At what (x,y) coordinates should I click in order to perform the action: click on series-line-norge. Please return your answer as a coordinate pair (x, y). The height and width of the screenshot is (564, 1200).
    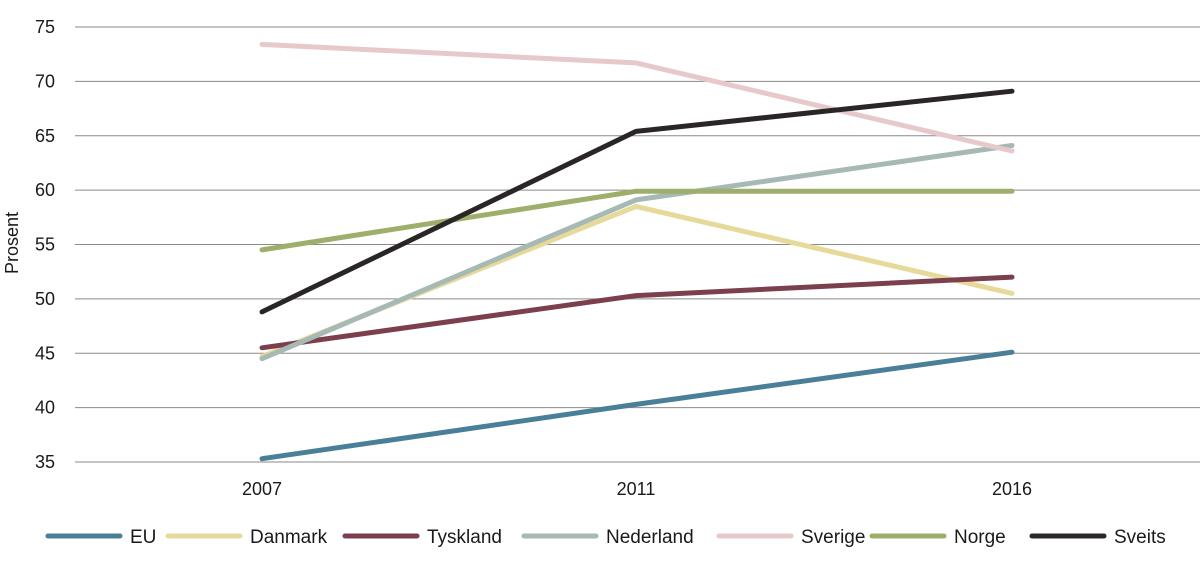
    Looking at the image, I should click on (637, 220).